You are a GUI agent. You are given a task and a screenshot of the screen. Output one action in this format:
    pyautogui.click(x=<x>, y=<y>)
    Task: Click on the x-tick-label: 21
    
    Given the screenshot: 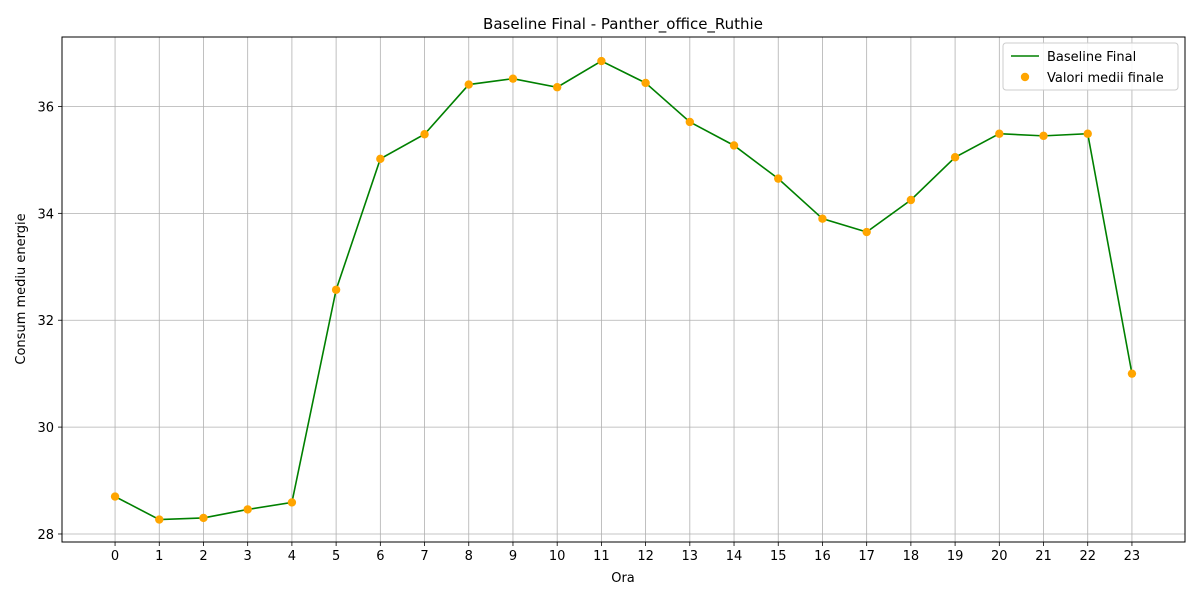 What is the action you would take?
    pyautogui.click(x=1043, y=556)
    